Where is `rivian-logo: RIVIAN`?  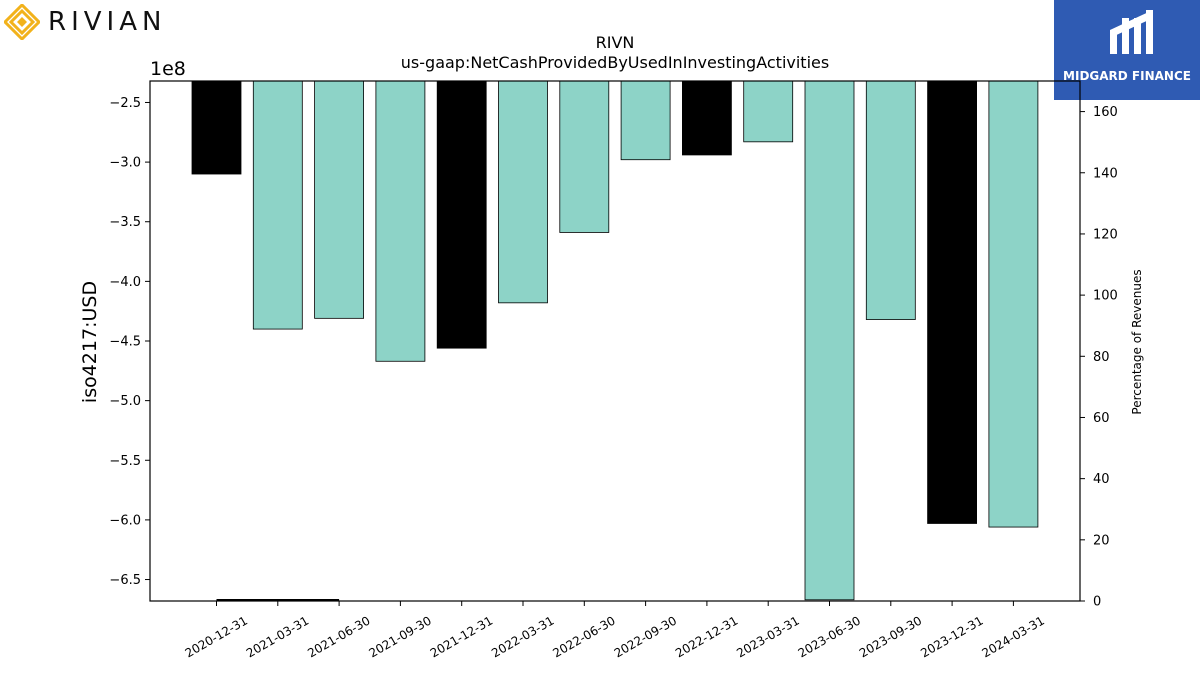 rivian-logo: RIVIAN is located at coordinates (85, 22).